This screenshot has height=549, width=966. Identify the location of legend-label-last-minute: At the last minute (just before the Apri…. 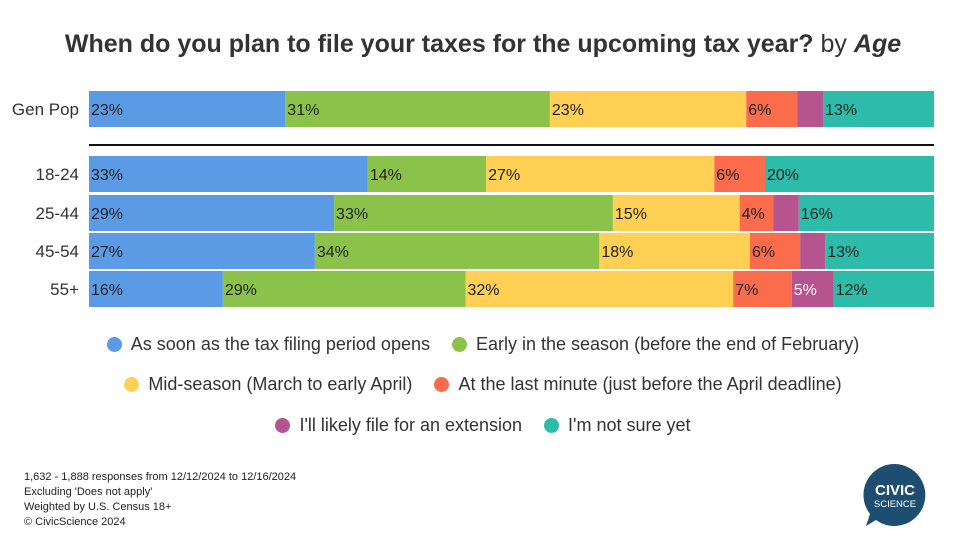
(650, 384).